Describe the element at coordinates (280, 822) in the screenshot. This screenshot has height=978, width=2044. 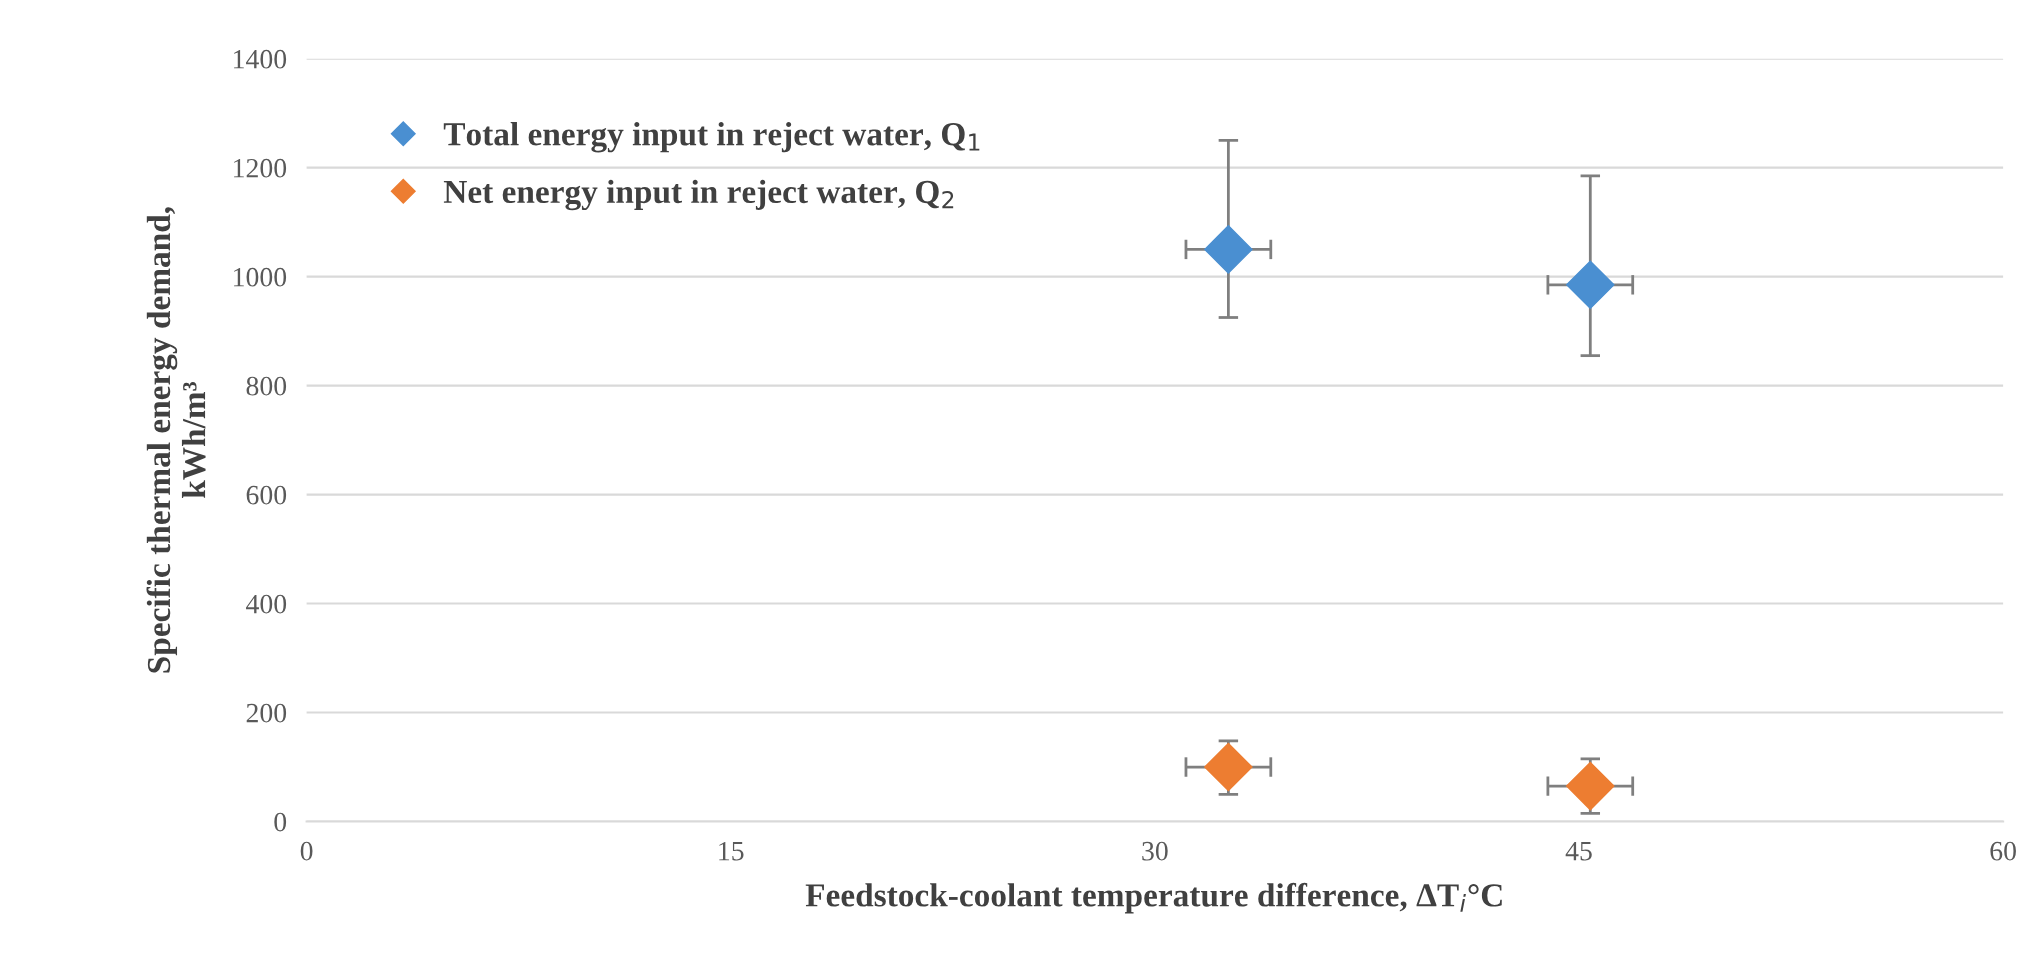
I see `y-tick-label: 0` at that location.